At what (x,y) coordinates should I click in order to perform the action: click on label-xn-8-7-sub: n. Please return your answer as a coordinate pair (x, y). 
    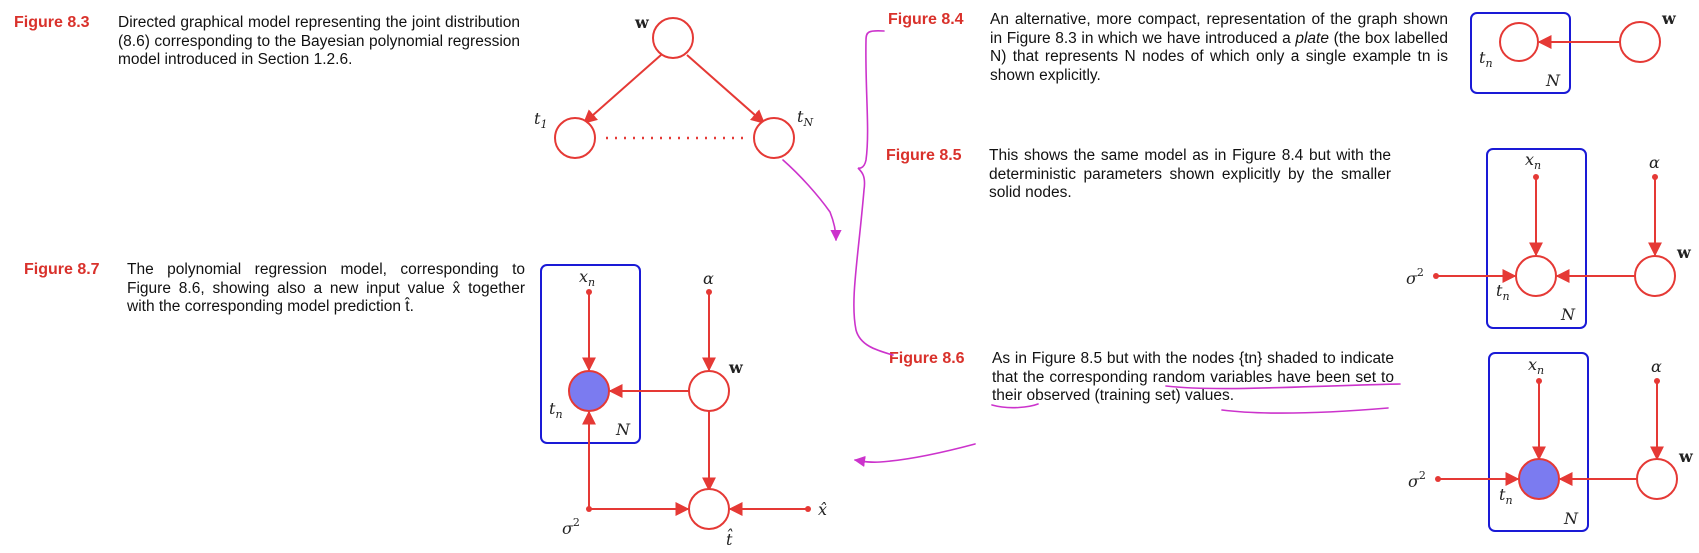
    Looking at the image, I should click on (591, 282).